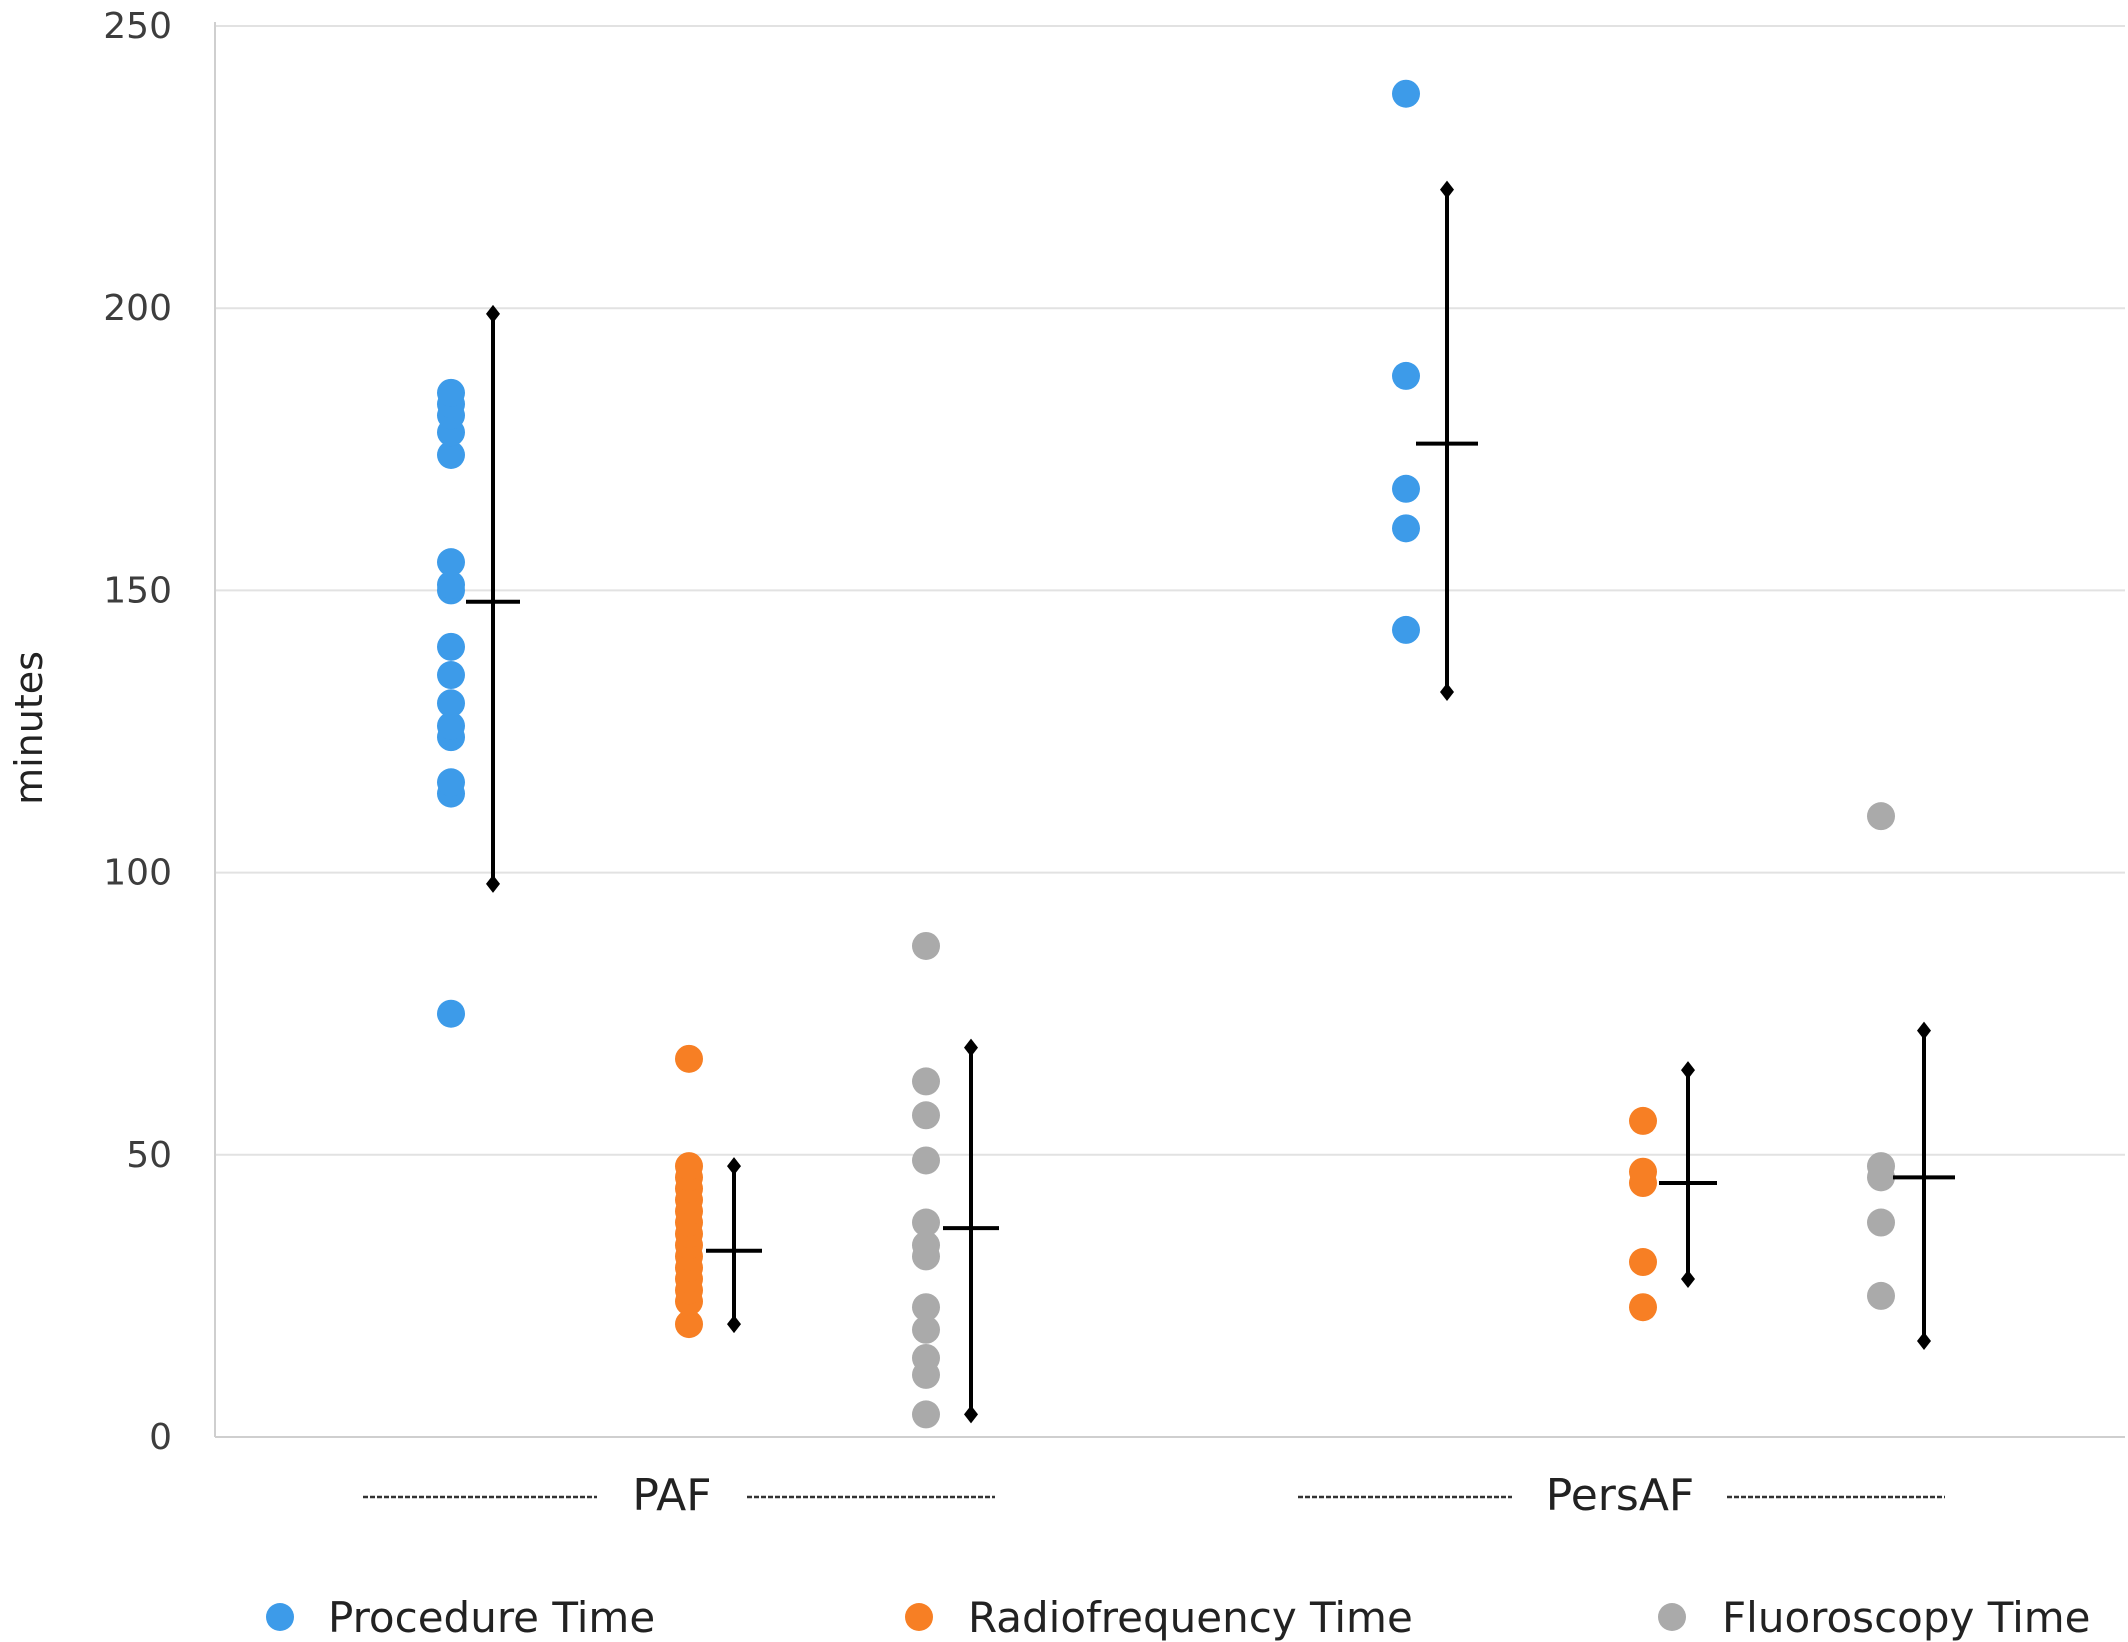 Image resolution: width=2128 pixels, height=1642 pixels. What do you see at coordinates (137, 26) in the screenshot?
I see `y-tick-label: 250` at bounding box center [137, 26].